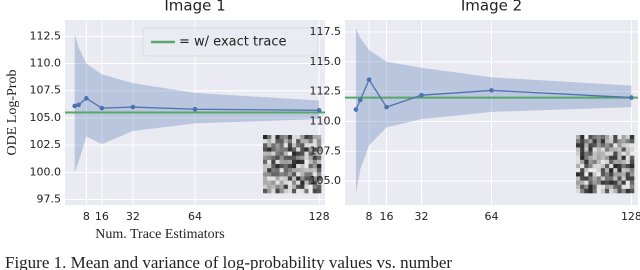 The height and width of the screenshot is (270, 640). Describe the element at coordinates (369, 216) in the screenshot. I see `x-tick-label: 8` at that location.